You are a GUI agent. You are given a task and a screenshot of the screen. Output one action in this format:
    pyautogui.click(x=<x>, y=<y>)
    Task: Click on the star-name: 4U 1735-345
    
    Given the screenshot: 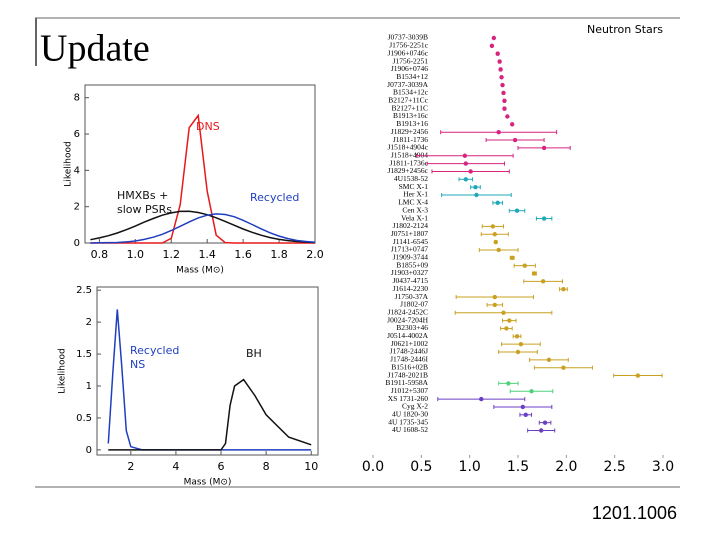 What is the action you would take?
    pyautogui.click(x=408, y=421)
    